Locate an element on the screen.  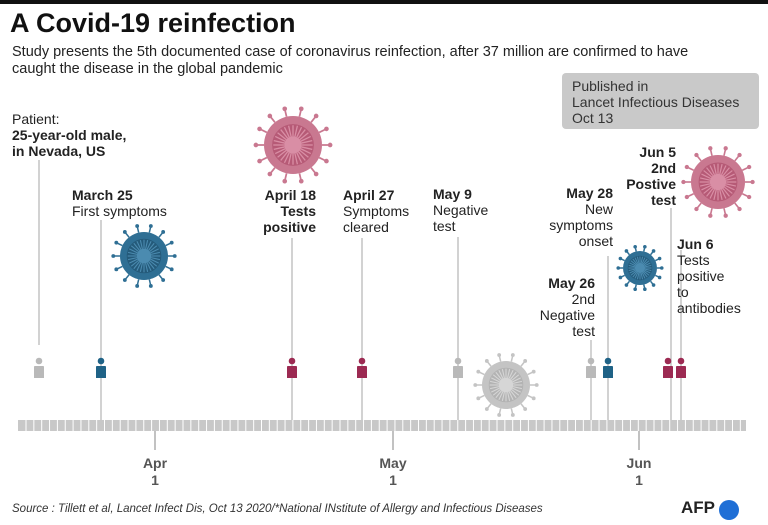
event-text: First symptoms is located at coordinates (119, 211).